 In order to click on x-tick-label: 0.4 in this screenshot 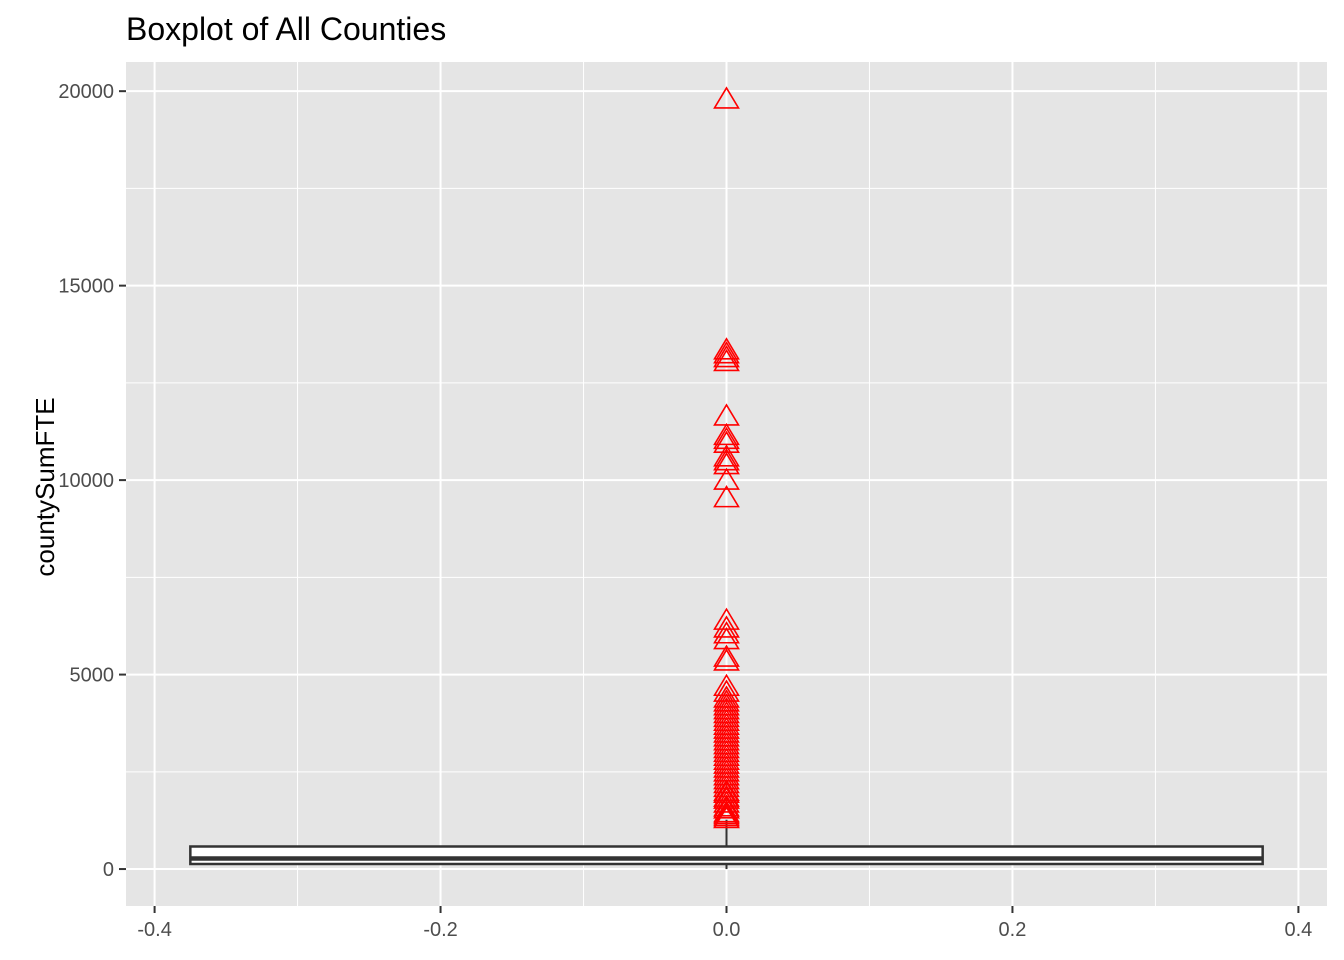, I will do `click(1298, 930)`.